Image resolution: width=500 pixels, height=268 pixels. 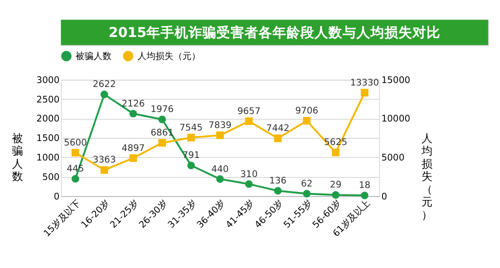 I want to click on y-tick-label: 1000, so click(x=48, y=158).